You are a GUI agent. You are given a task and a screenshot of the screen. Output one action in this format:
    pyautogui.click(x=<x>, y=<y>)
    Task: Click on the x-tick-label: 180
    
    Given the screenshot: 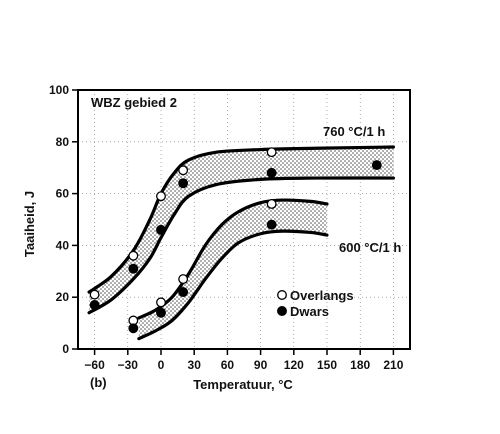 What is the action you would take?
    pyautogui.click(x=360, y=365)
    